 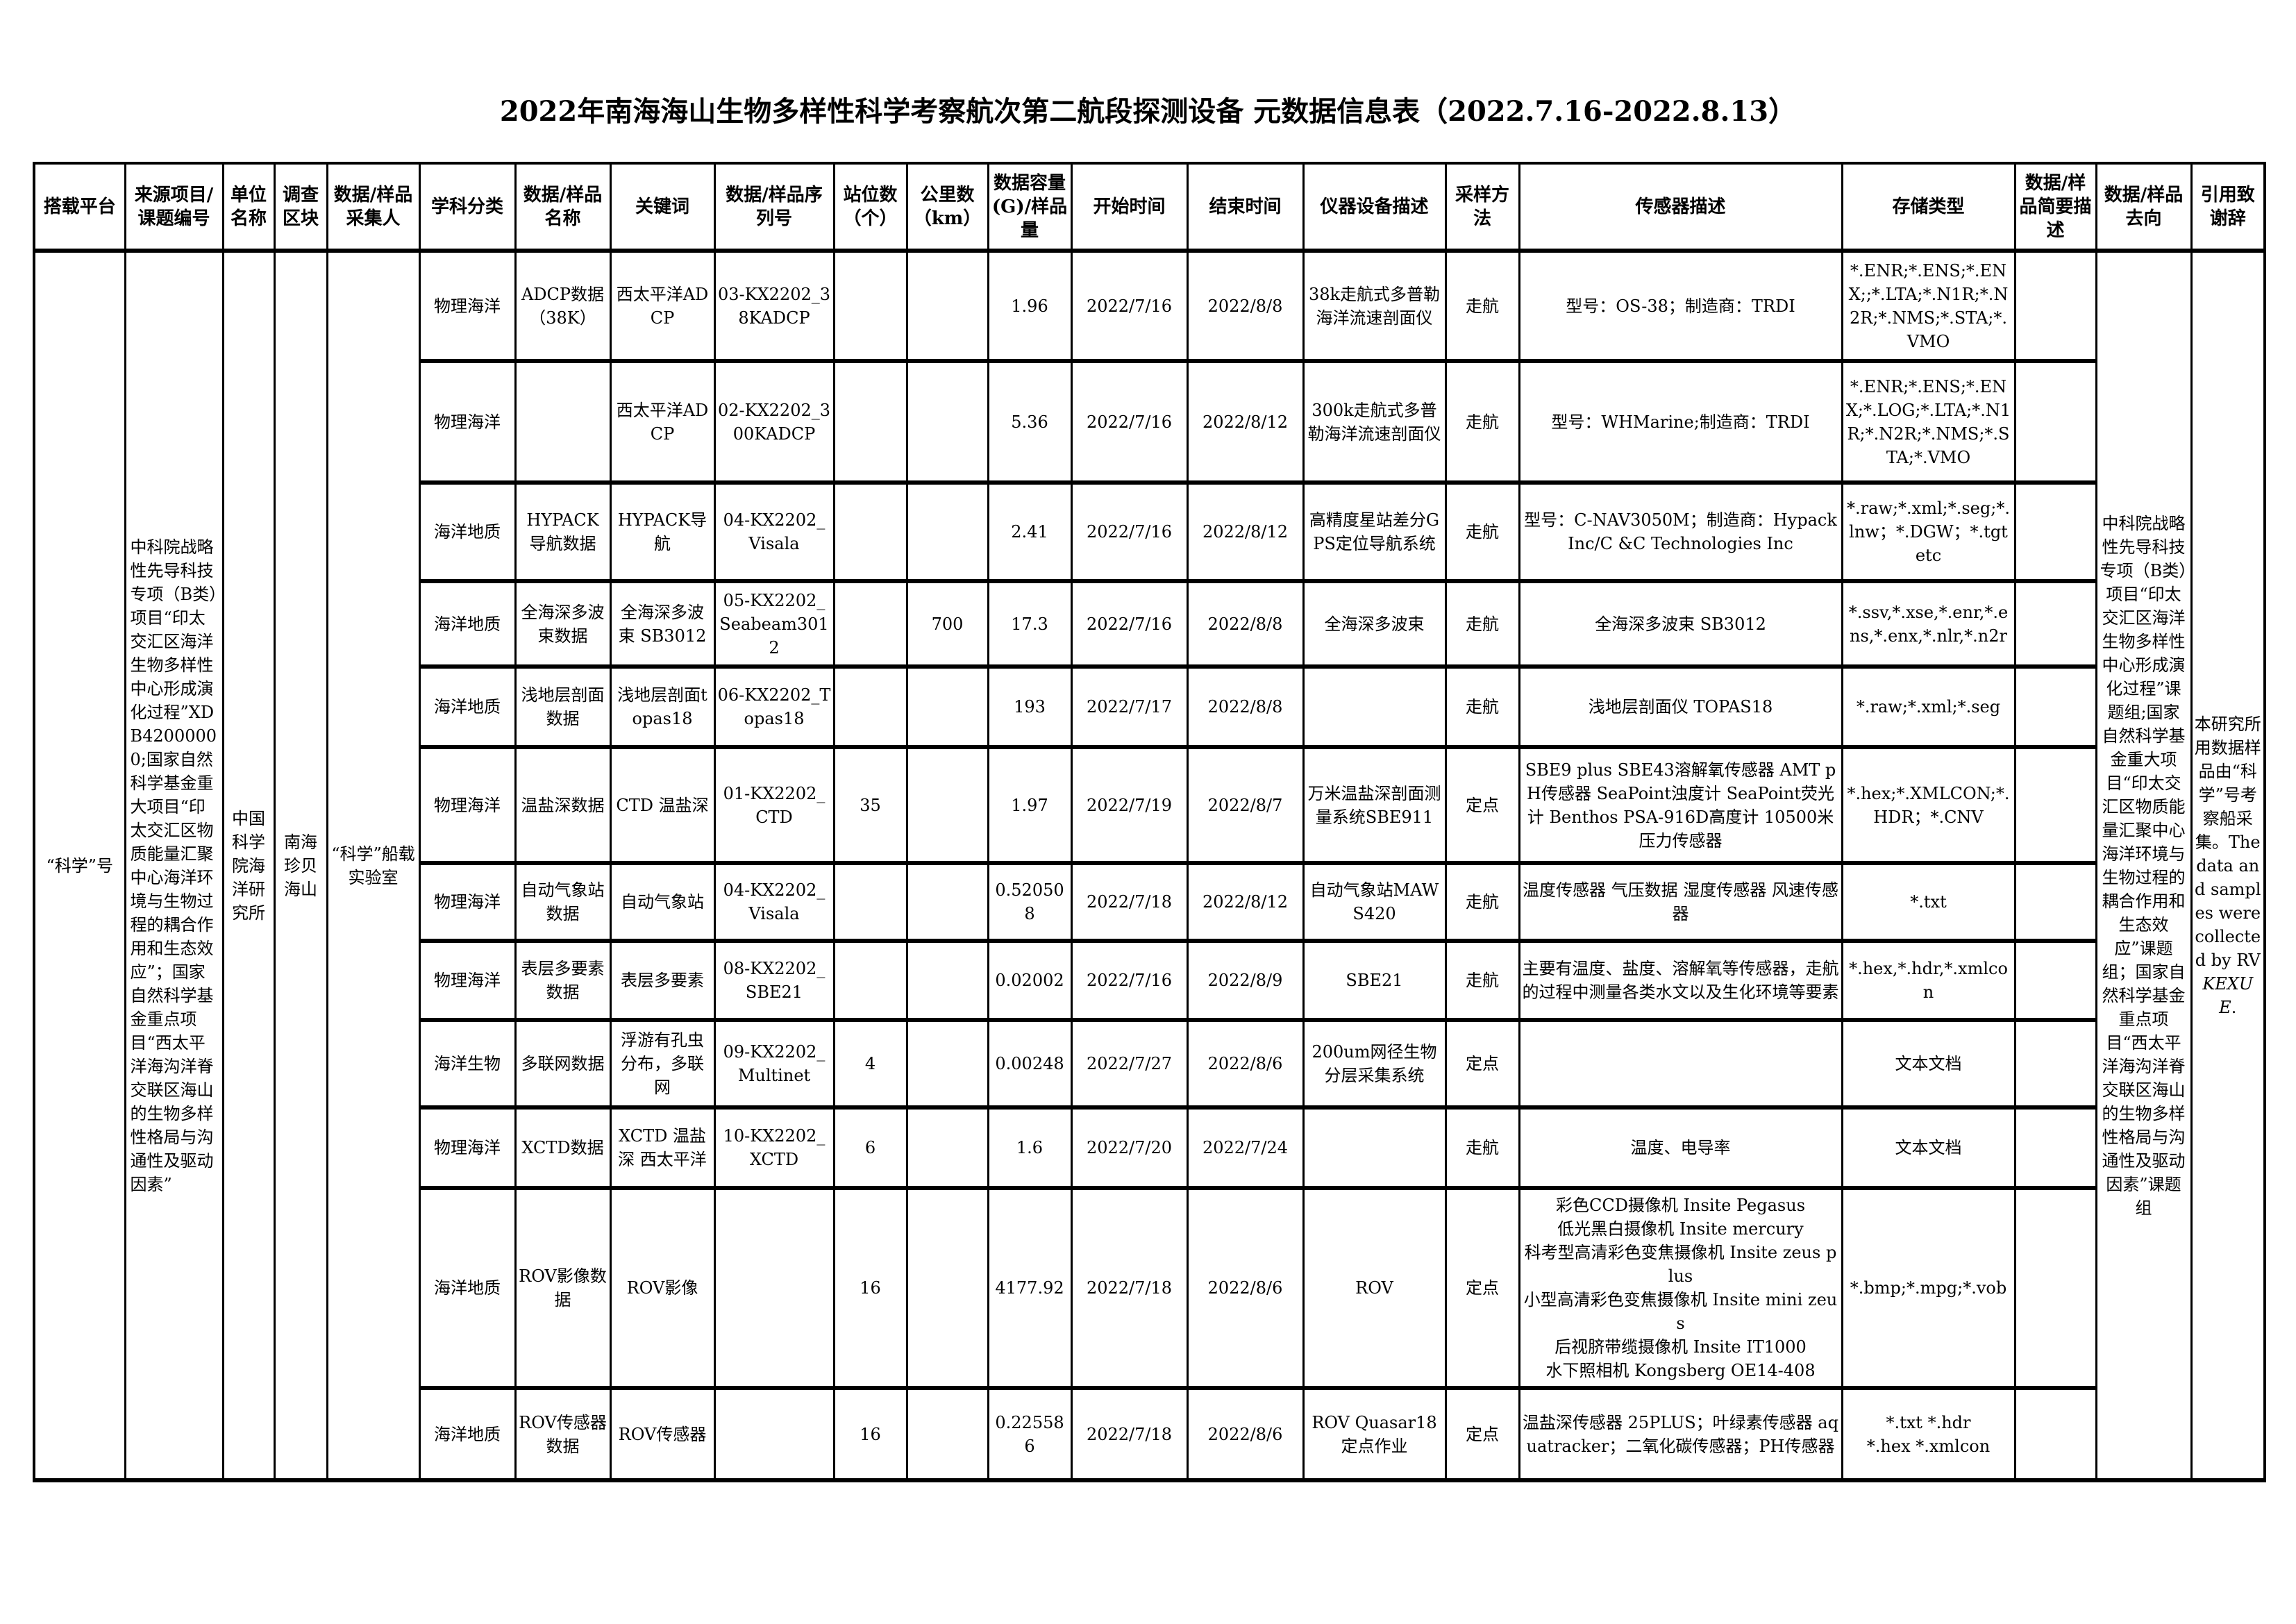 What do you see at coordinates (563, 624) in the screenshot?
I see `data-name-cell: 全海深多波束数据` at bounding box center [563, 624].